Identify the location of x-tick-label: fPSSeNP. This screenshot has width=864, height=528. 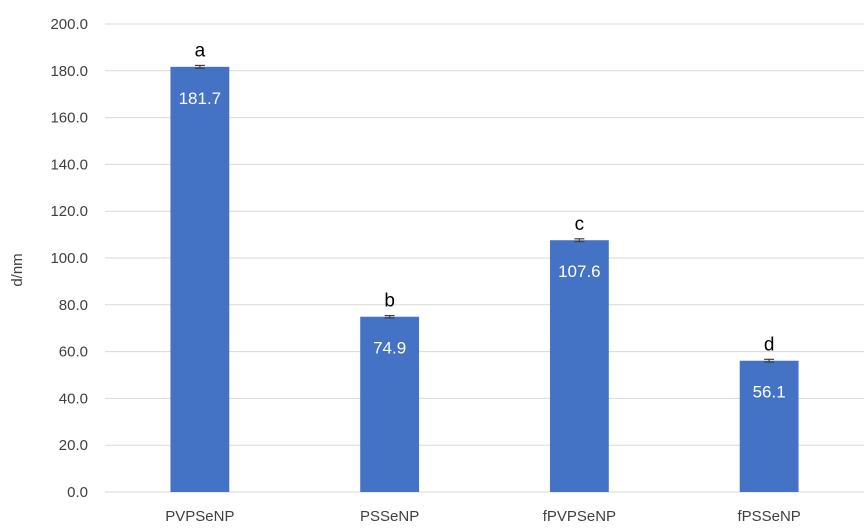
(768, 516).